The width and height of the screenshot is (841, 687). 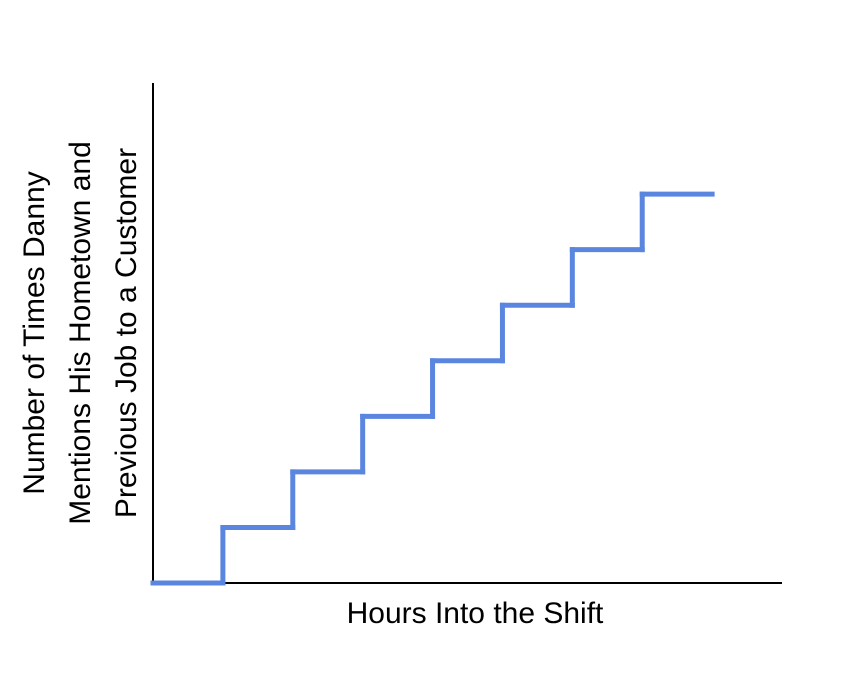 I want to click on y-axis-label-line: Previous Job to a Customer, so click(x=126, y=333).